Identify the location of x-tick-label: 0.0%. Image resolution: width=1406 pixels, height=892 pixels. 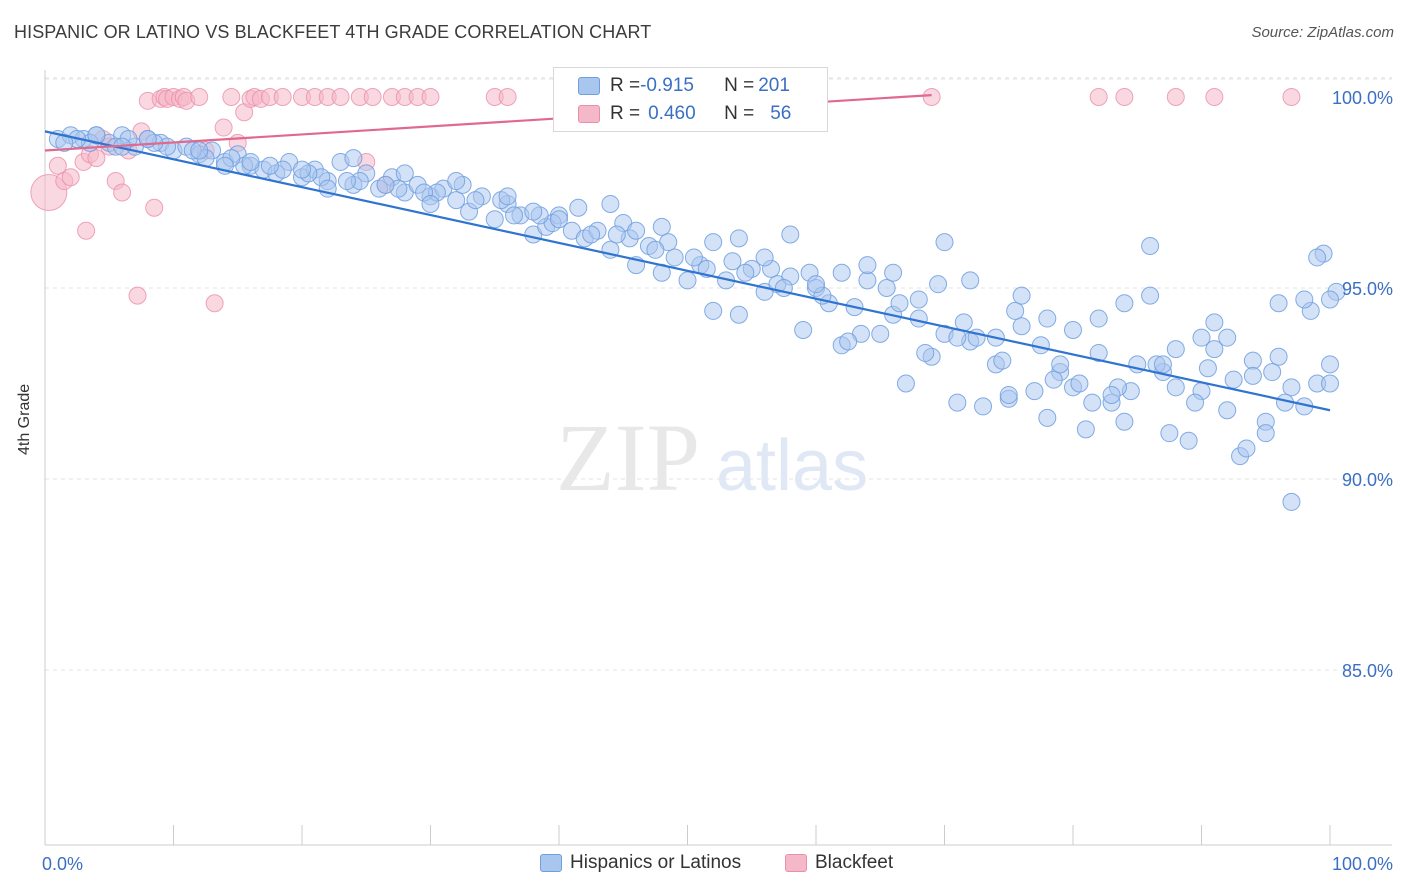
(62, 864).